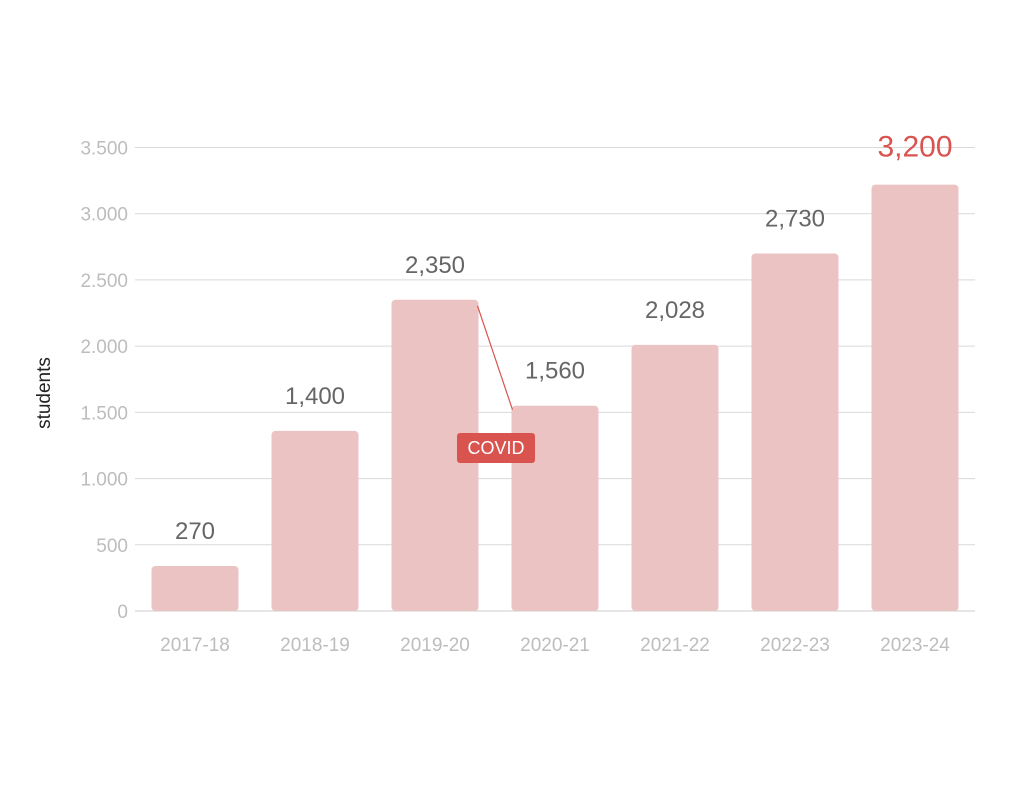  I want to click on annotation: COVID, so click(496, 384).